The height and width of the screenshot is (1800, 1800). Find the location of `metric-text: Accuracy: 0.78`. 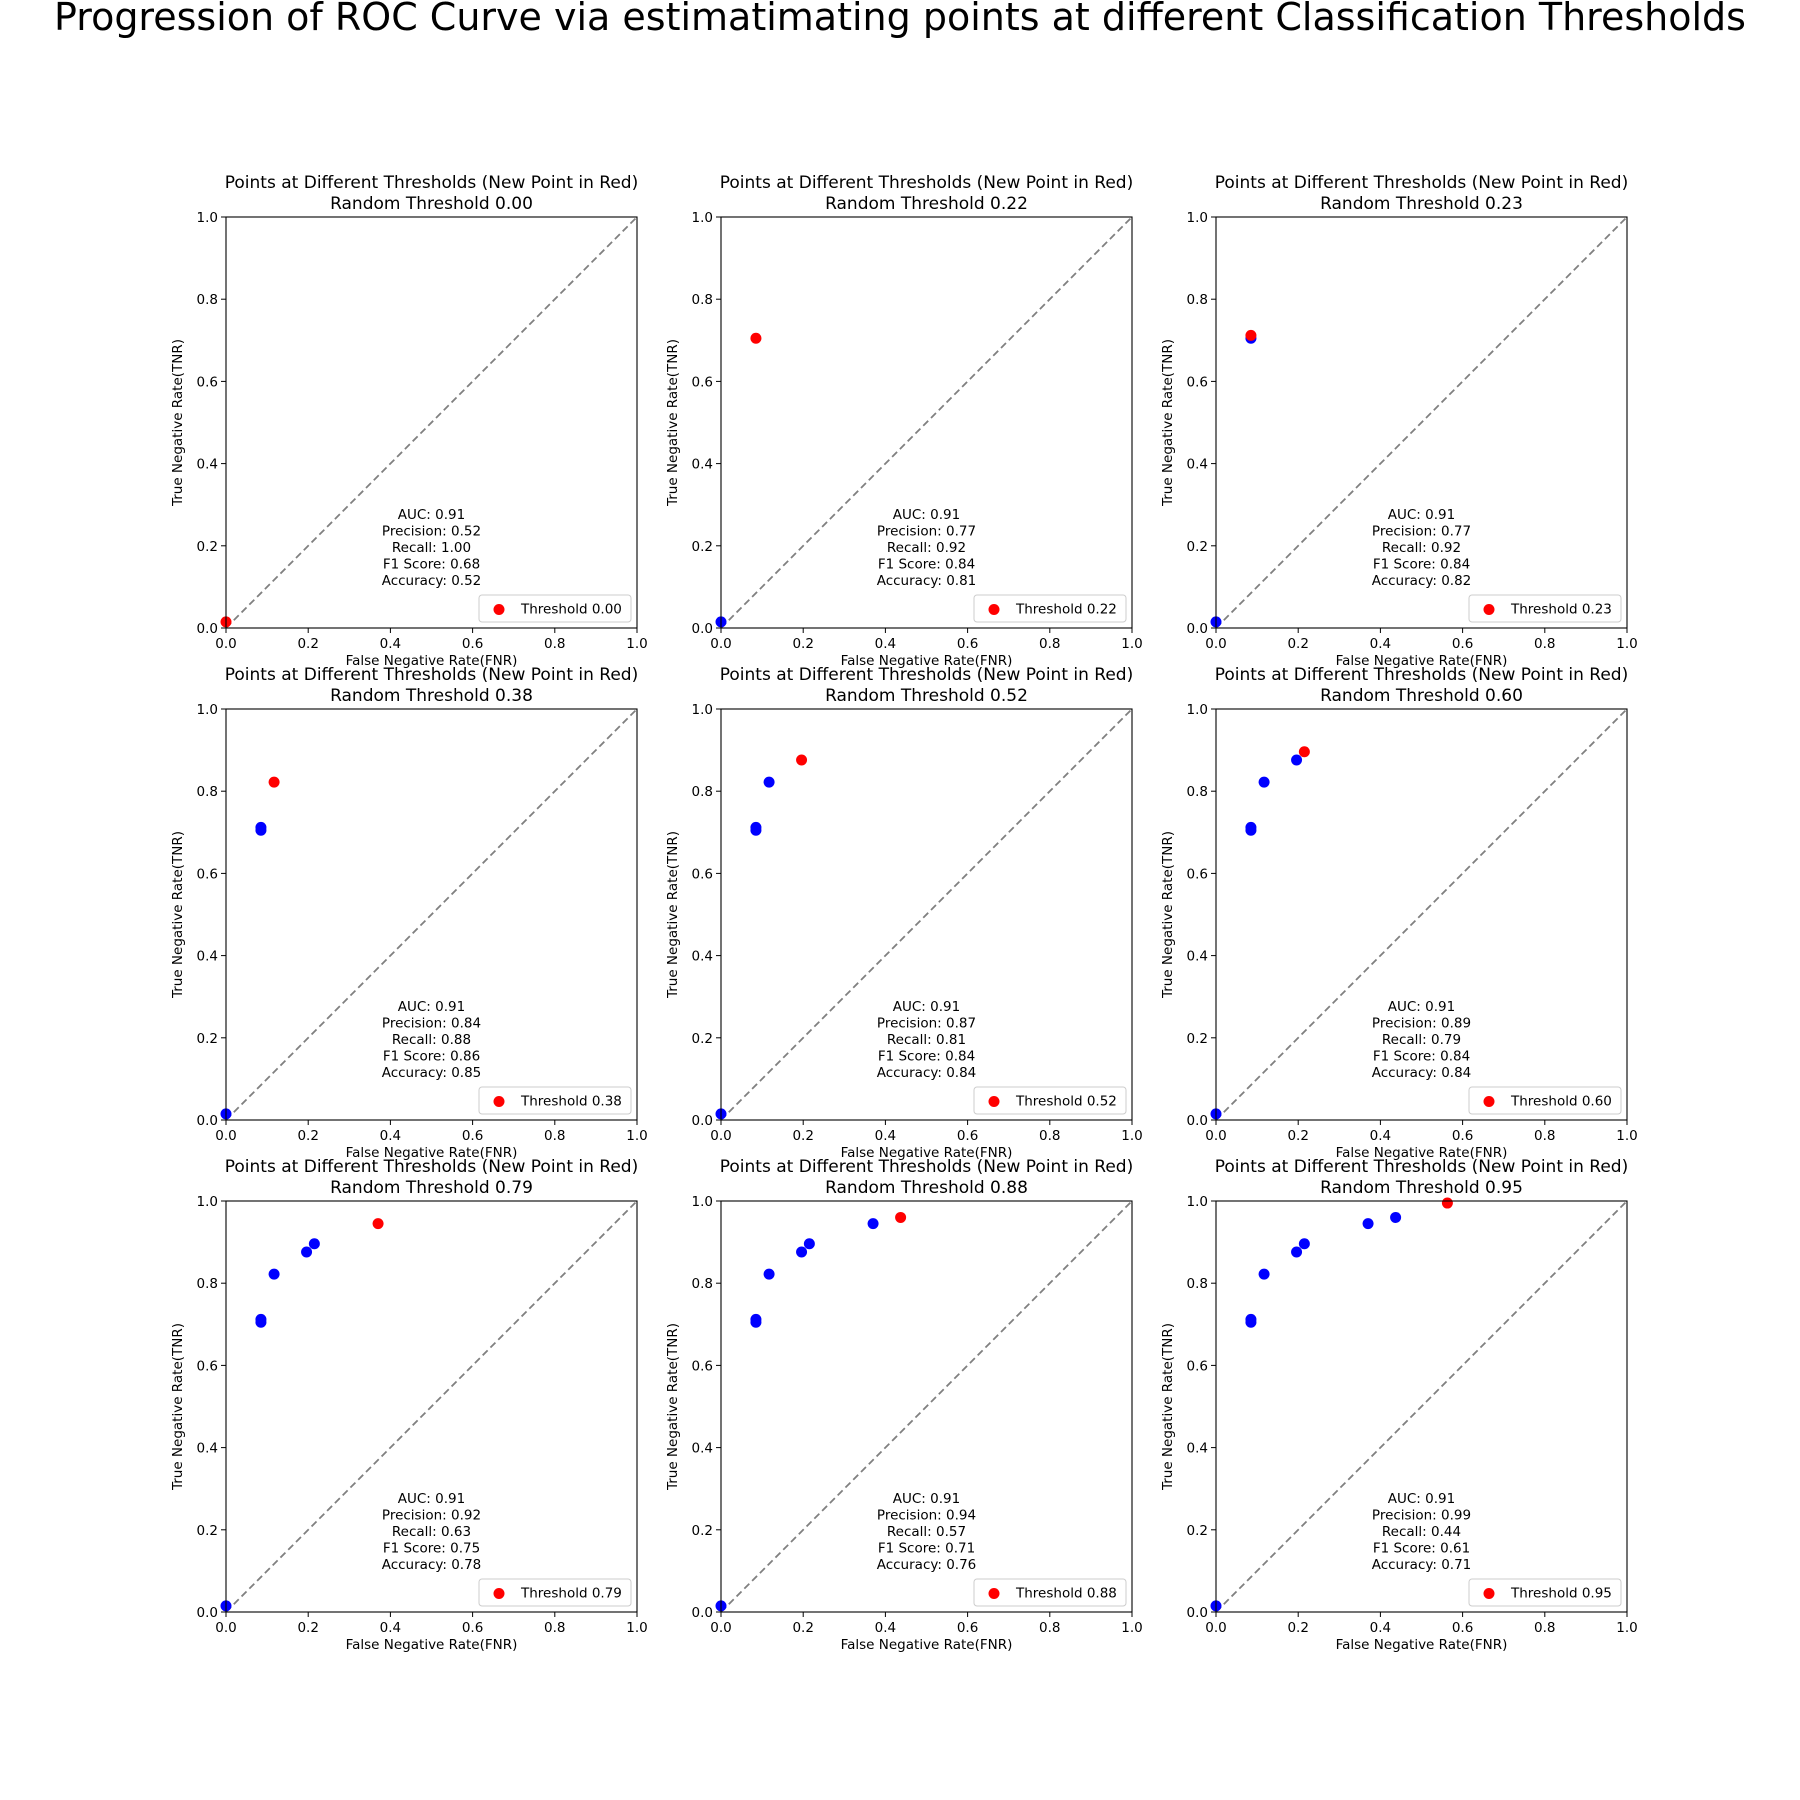

metric-text: Accuracy: 0.78 is located at coordinates (432, 1565).